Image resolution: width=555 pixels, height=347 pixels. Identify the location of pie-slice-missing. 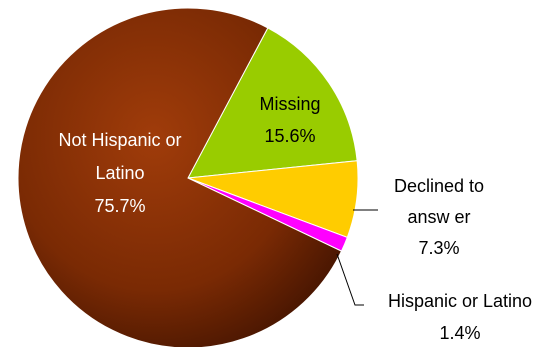
(272, 103).